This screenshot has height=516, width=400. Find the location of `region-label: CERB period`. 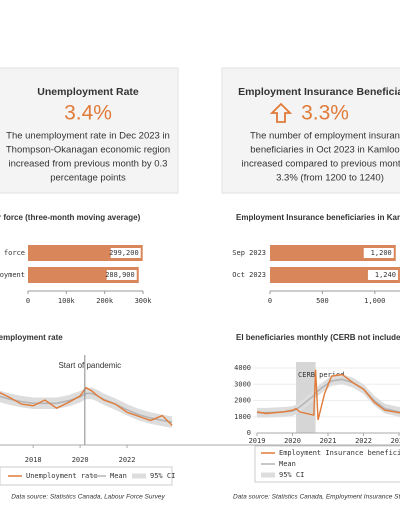

region-label: CERB period is located at coordinates (321, 375).